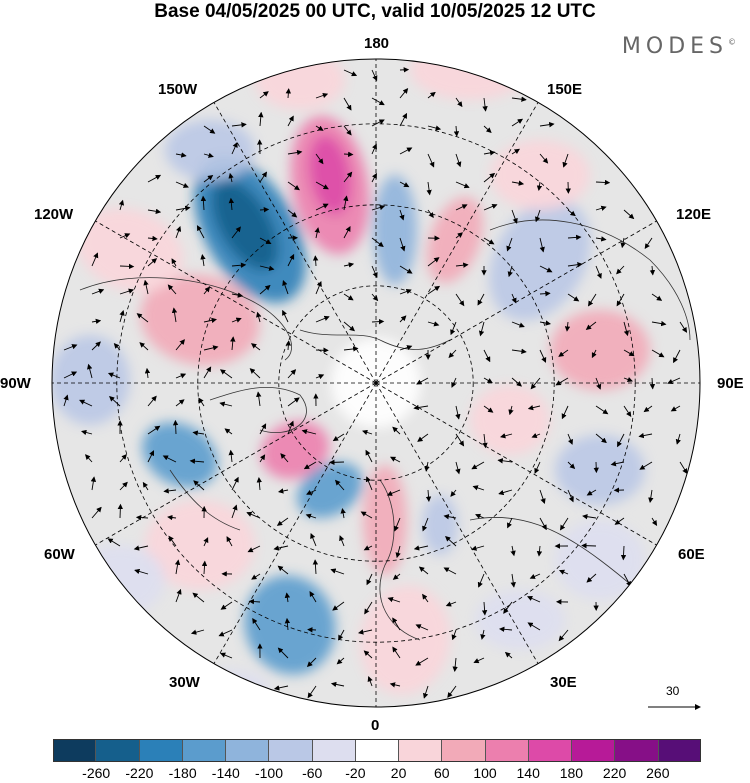 The height and width of the screenshot is (783, 750). Describe the element at coordinates (54, 214) in the screenshot. I see `lon-label-120w: 120W` at that location.